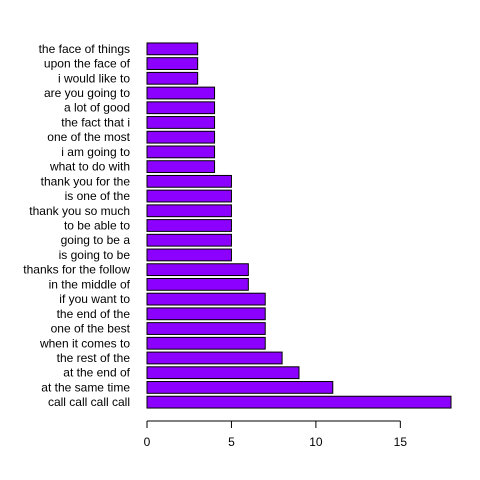 The height and width of the screenshot is (480, 480). Describe the element at coordinates (98, 196) in the screenshot. I see `category-label: is one of the` at that location.